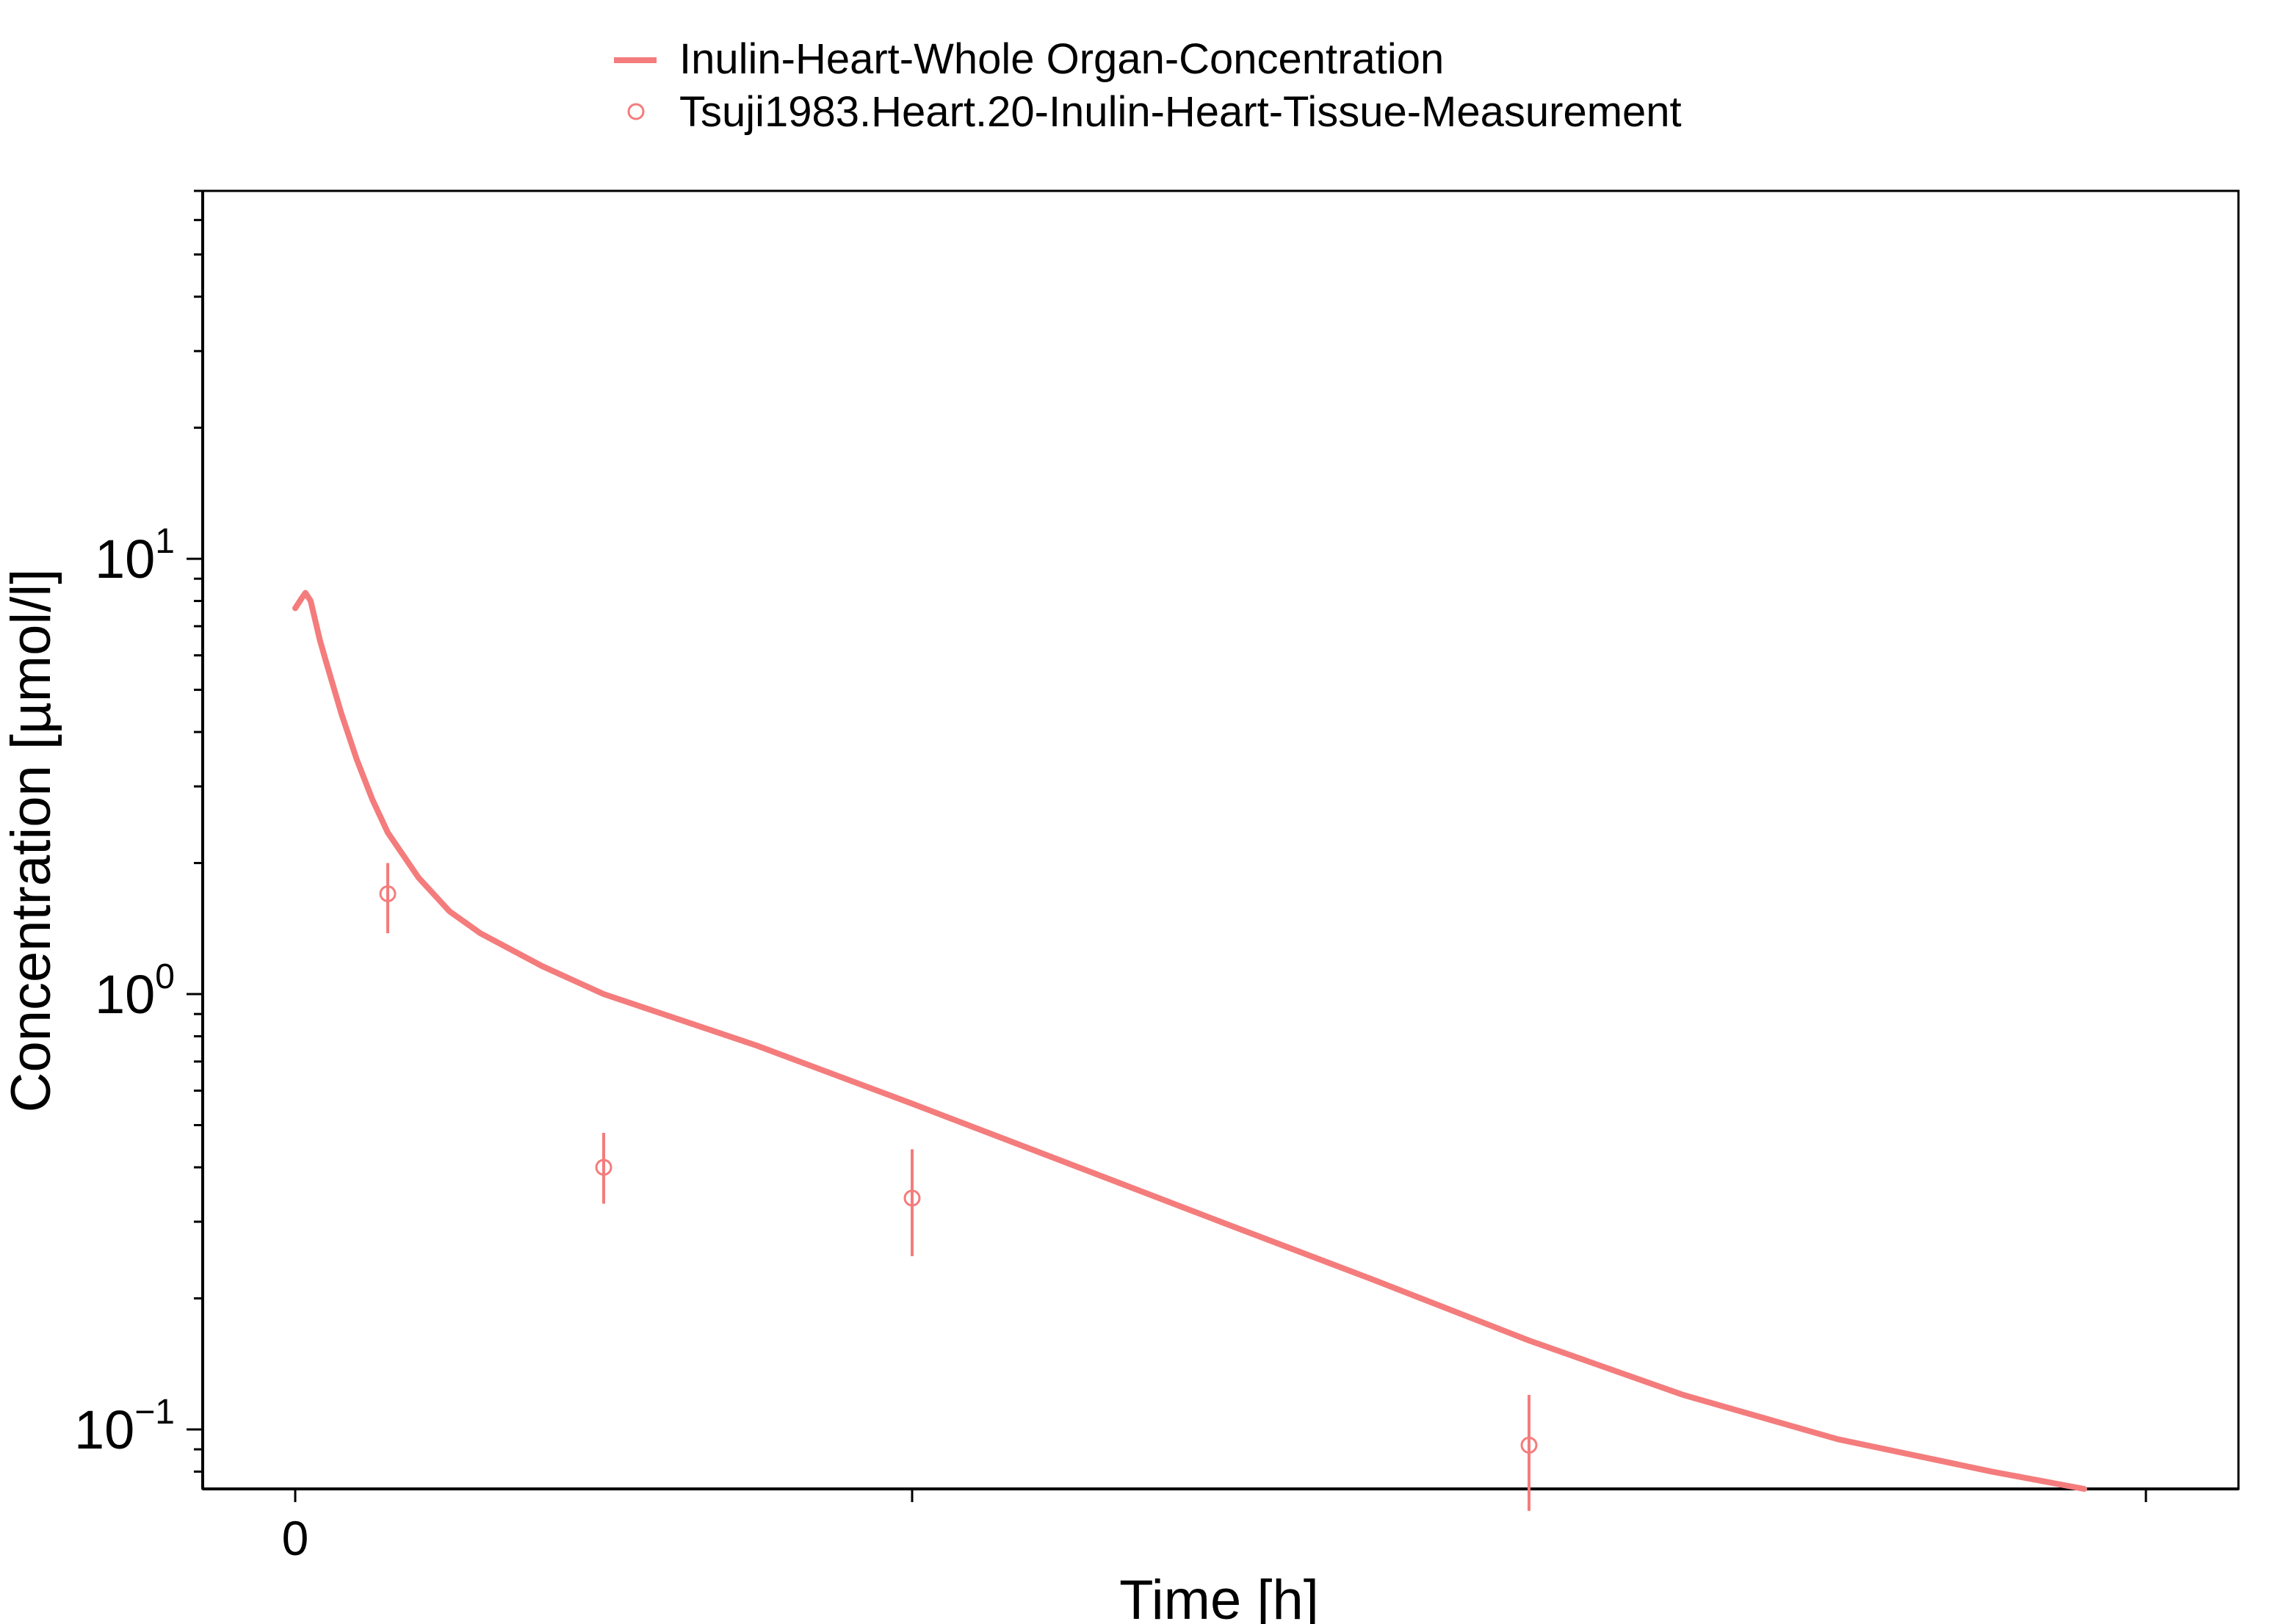 The image size is (2295, 1624). Describe the element at coordinates (195, 831) in the screenshot. I see `y-ticks` at that location.